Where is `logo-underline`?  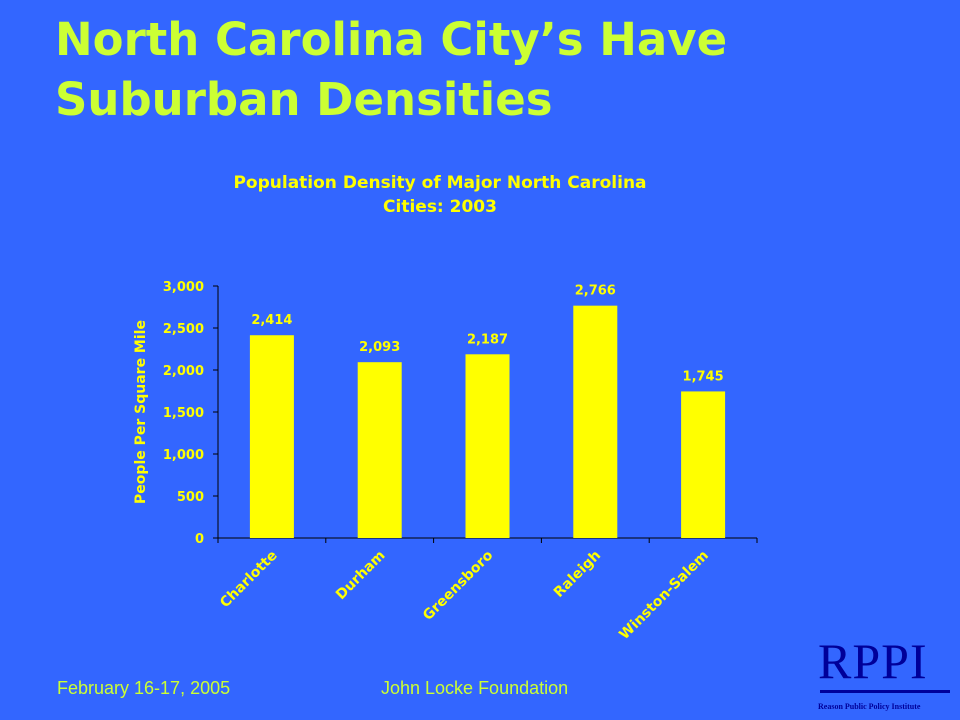 logo-underline is located at coordinates (885, 691).